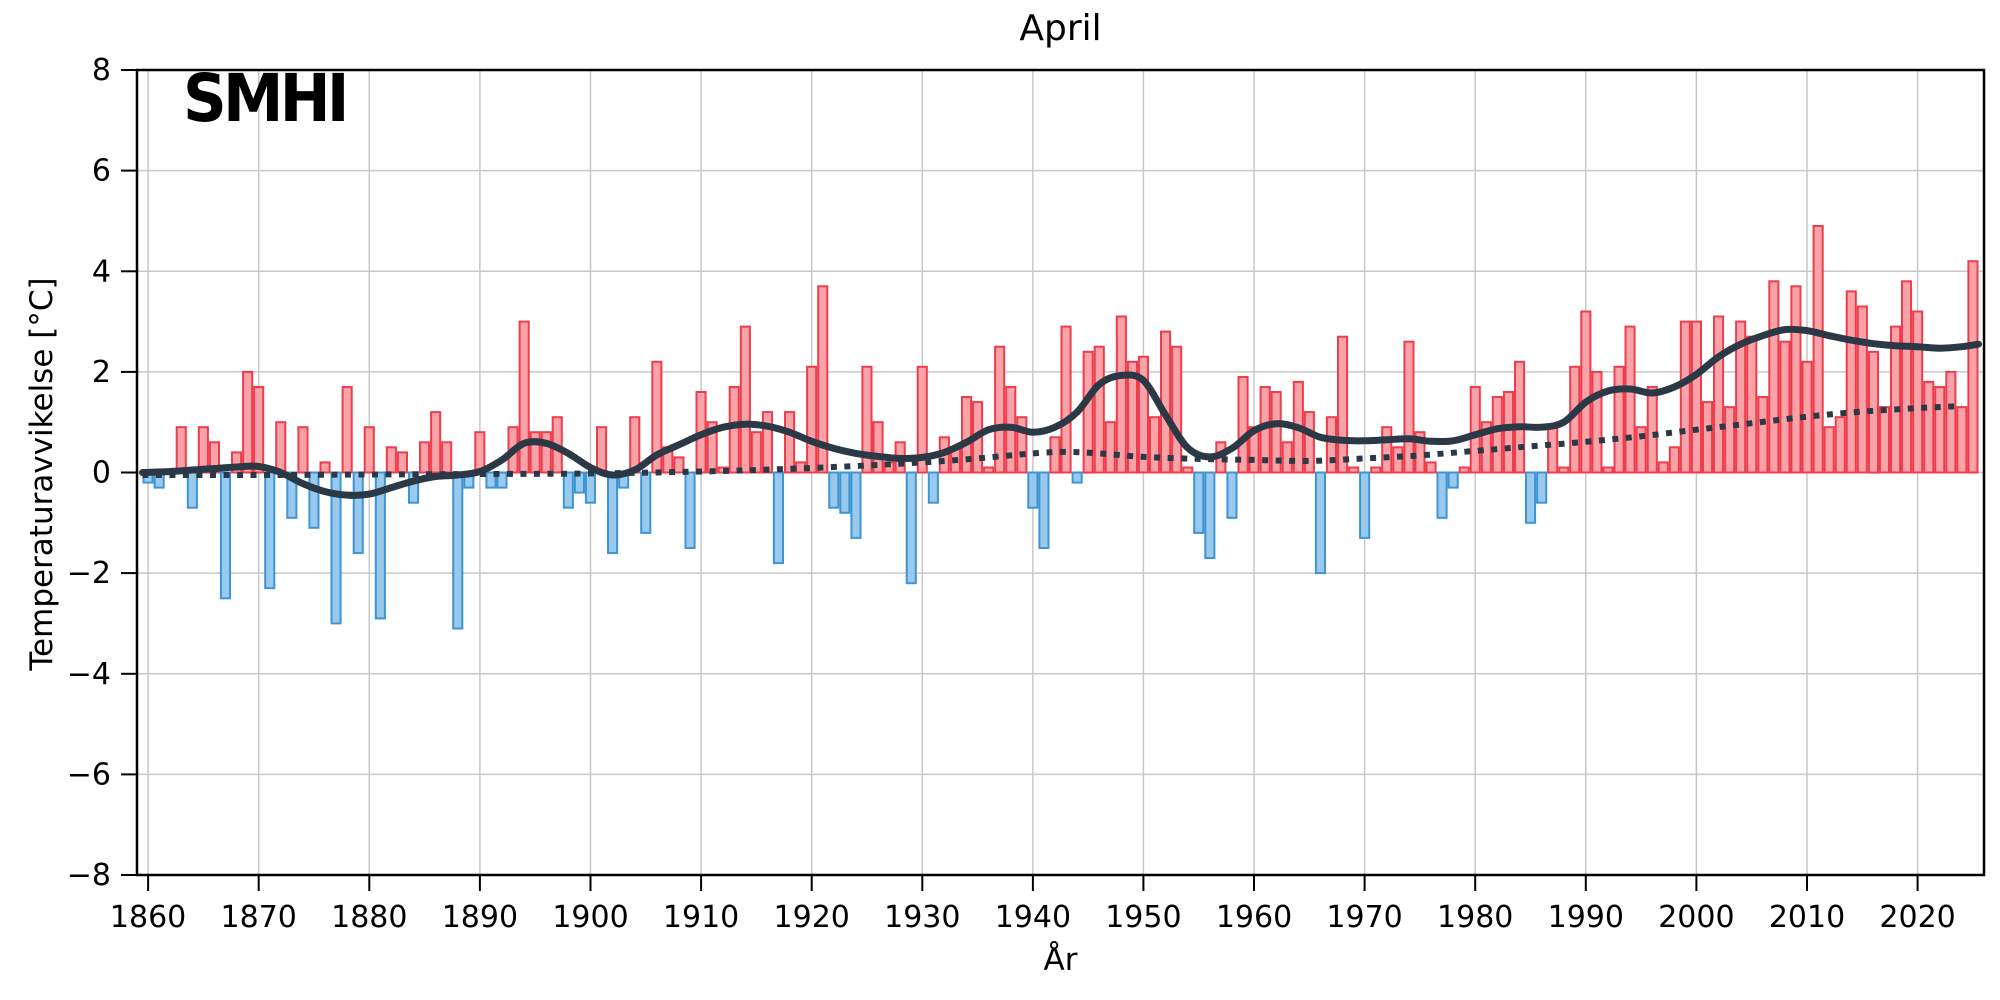  I want to click on anomaly-bar-1931, so click(933, 487).